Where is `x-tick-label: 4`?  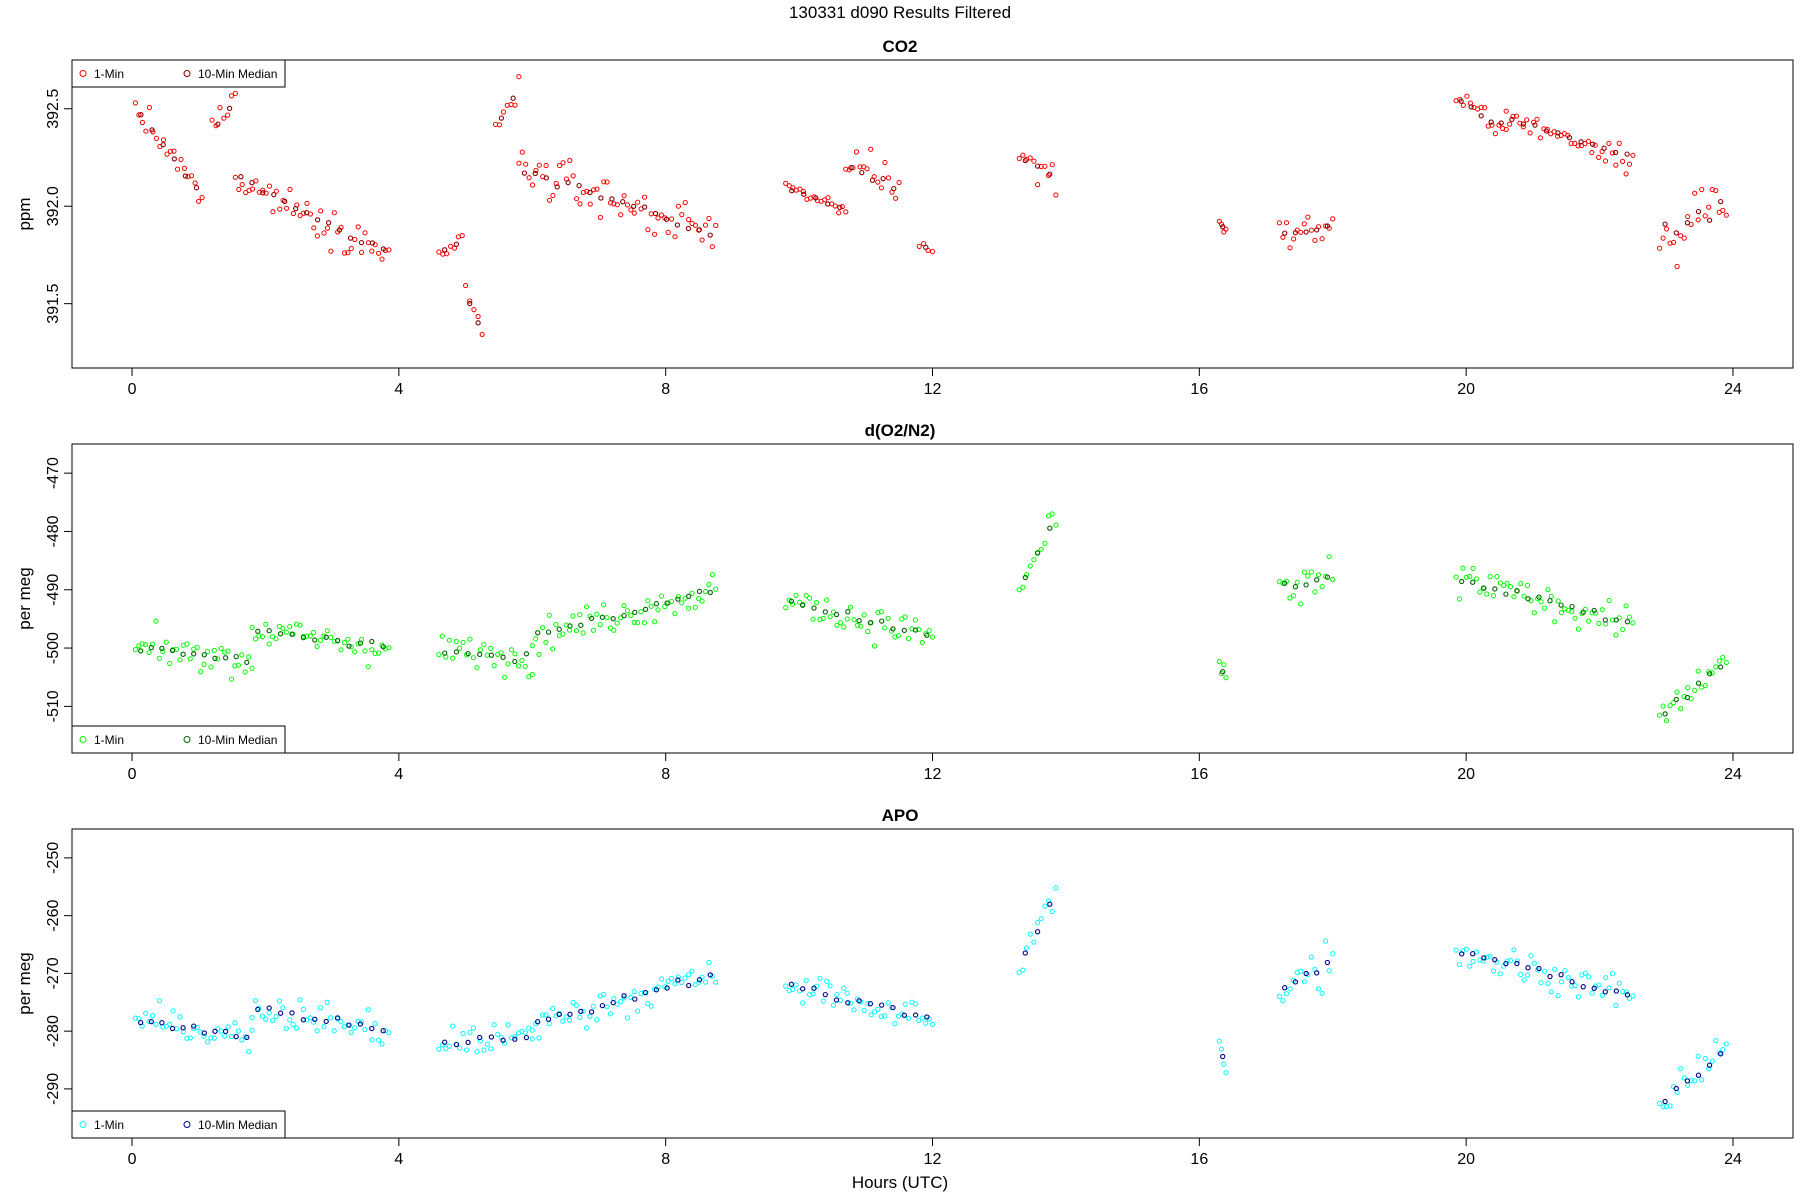
x-tick-label: 4 is located at coordinates (398, 389).